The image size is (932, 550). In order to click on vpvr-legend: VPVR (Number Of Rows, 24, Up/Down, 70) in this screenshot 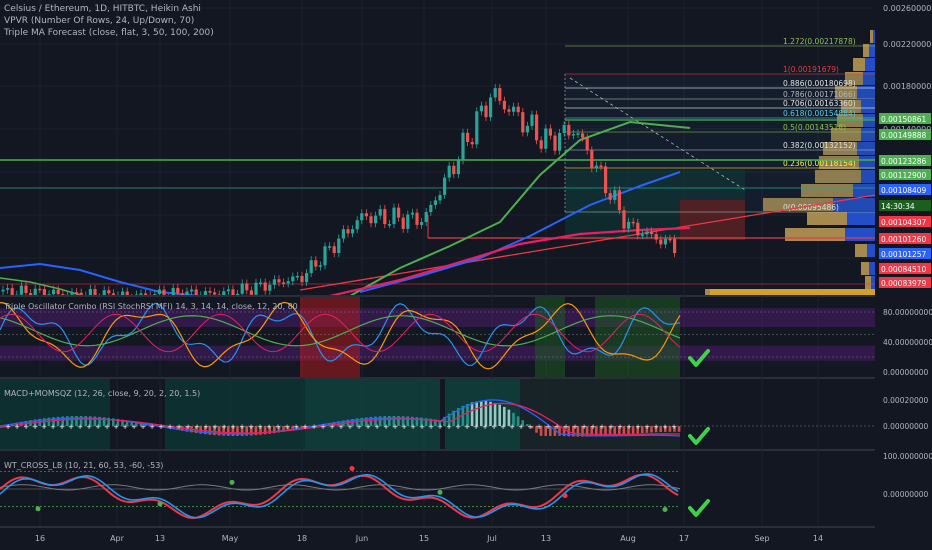, I will do `click(99, 21)`.